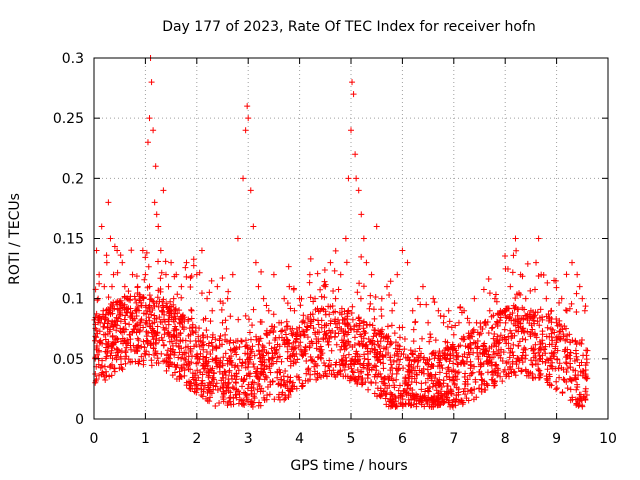 Image resolution: width=640 pixels, height=480 pixels. Describe the element at coordinates (73, 179) in the screenshot. I see `y-tick-label: 0.2` at that location.